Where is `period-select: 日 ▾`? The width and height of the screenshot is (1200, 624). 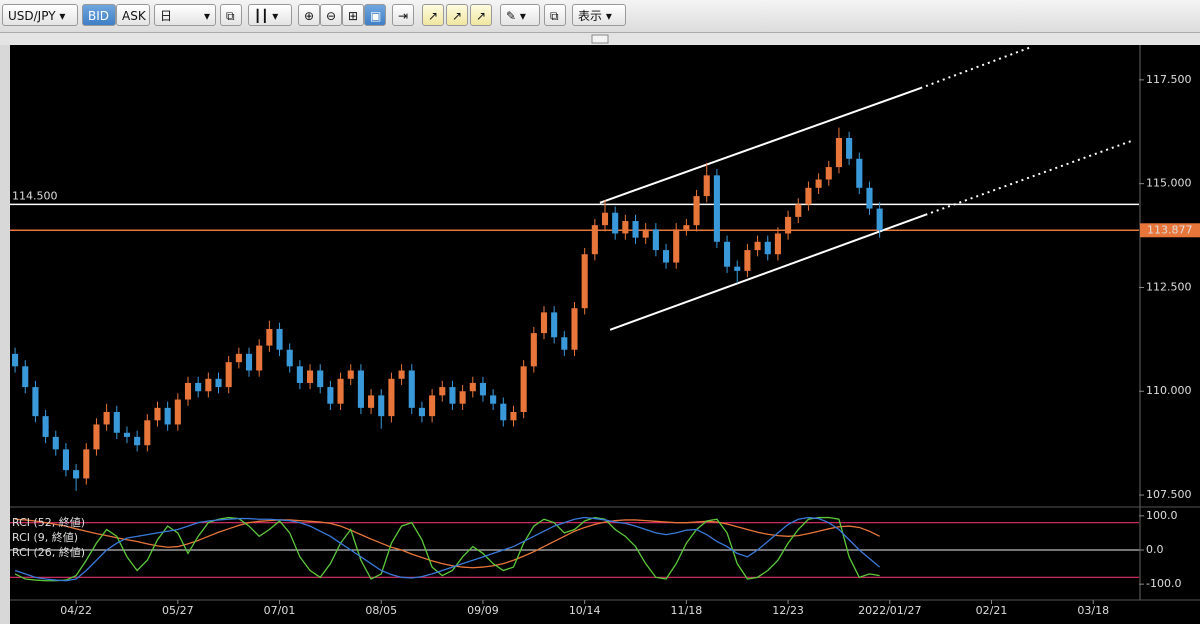
period-select: 日 ▾ is located at coordinates (185, 15).